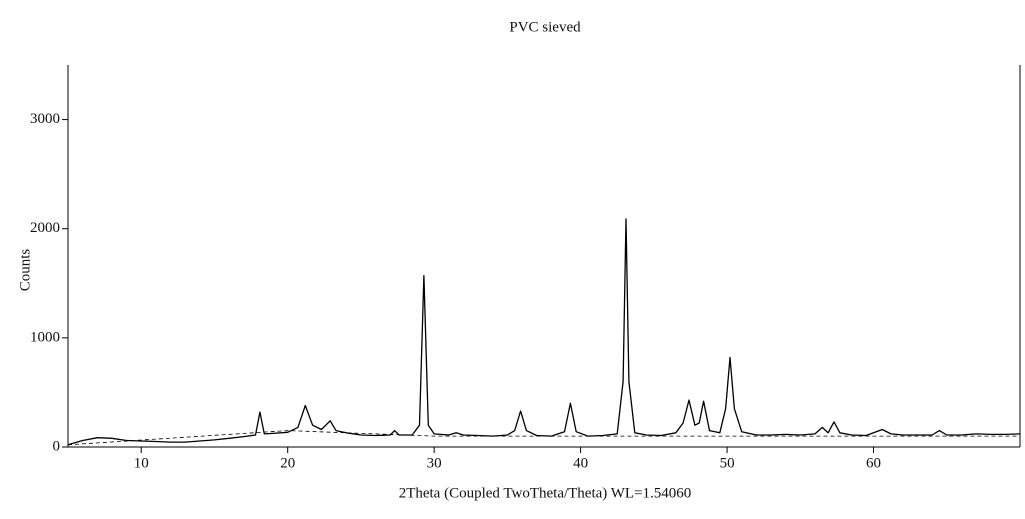 This screenshot has height=519, width=1025. What do you see at coordinates (25, 270) in the screenshot?
I see `y-axis-label: Counts` at bounding box center [25, 270].